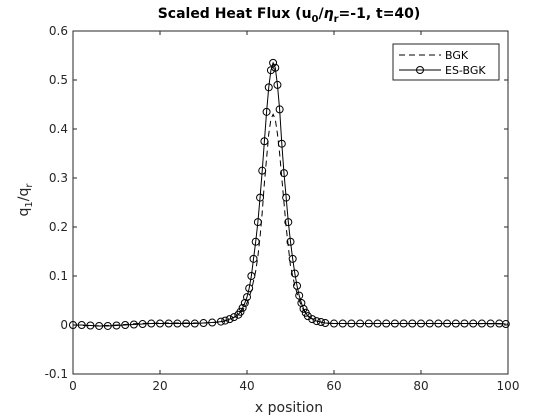 The width and height of the screenshot is (560, 420). What do you see at coordinates (289, 408) in the screenshot?
I see `x-axis-label: x position` at bounding box center [289, 408].